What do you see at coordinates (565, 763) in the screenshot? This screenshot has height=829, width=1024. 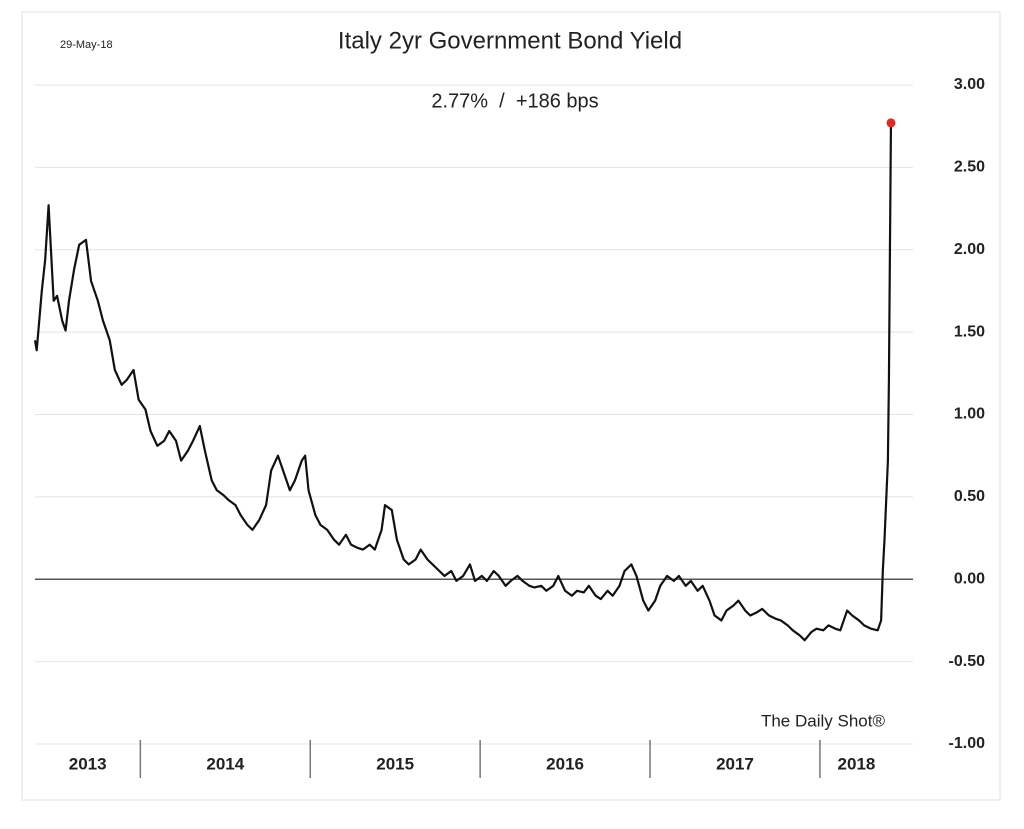 I see `x-tick-label: 2016` at bounding box center [565, 763].